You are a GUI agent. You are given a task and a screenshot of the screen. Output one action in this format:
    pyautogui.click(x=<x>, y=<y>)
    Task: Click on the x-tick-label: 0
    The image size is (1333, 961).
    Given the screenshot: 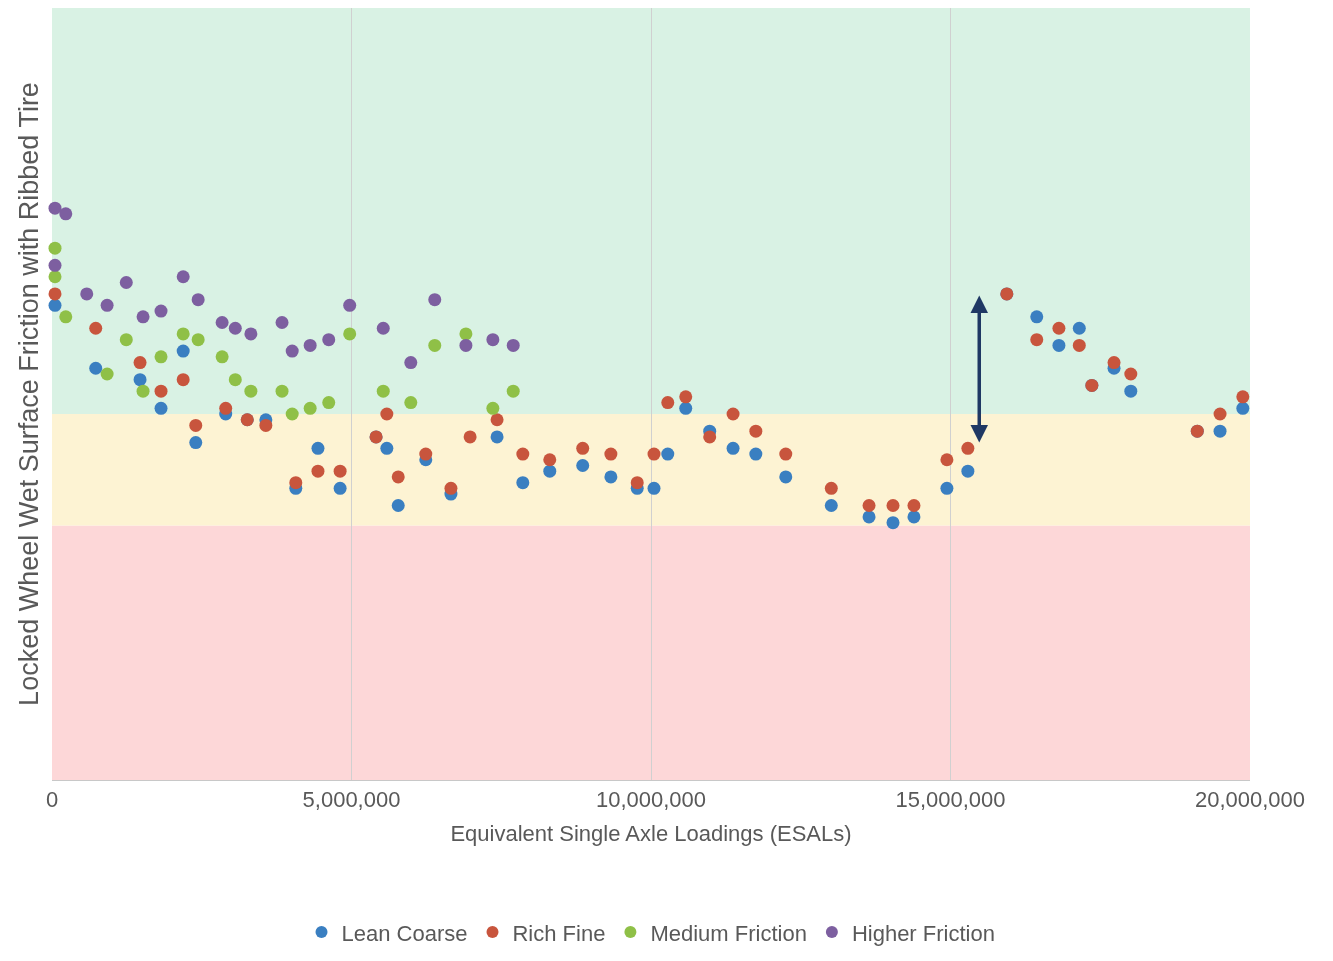 What is the action you would take?
    pyautogui.click(x=52, y=800)
    